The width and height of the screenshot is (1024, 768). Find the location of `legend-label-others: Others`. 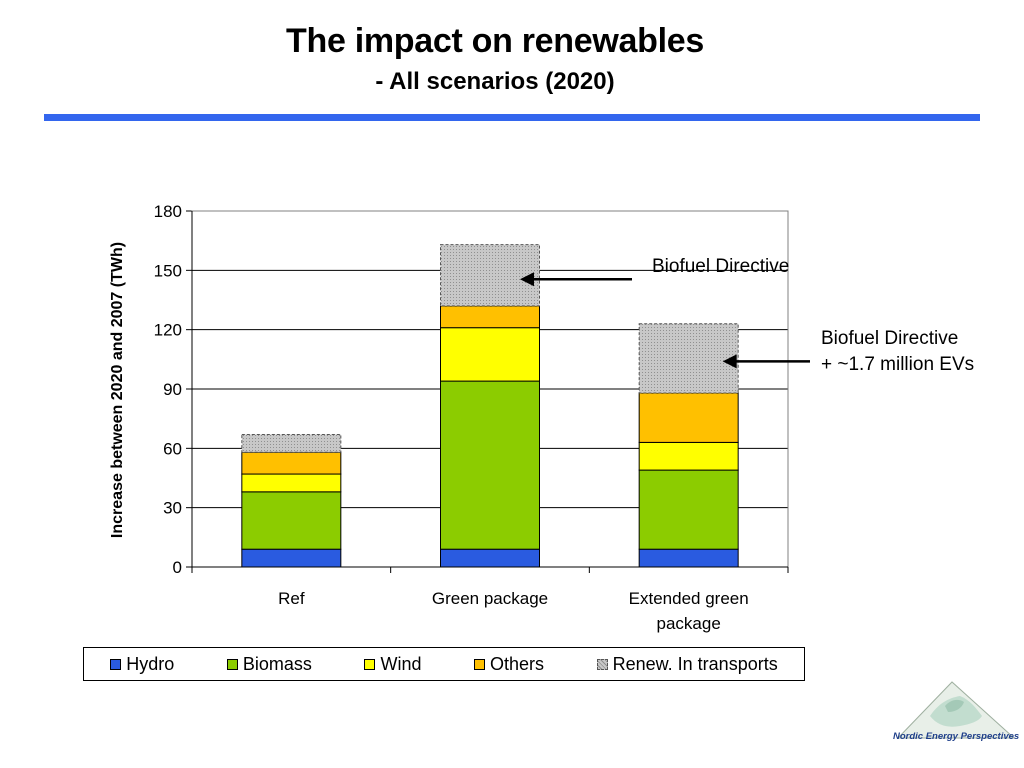

legend-label-others: Others is located at coordinates (517, 663).